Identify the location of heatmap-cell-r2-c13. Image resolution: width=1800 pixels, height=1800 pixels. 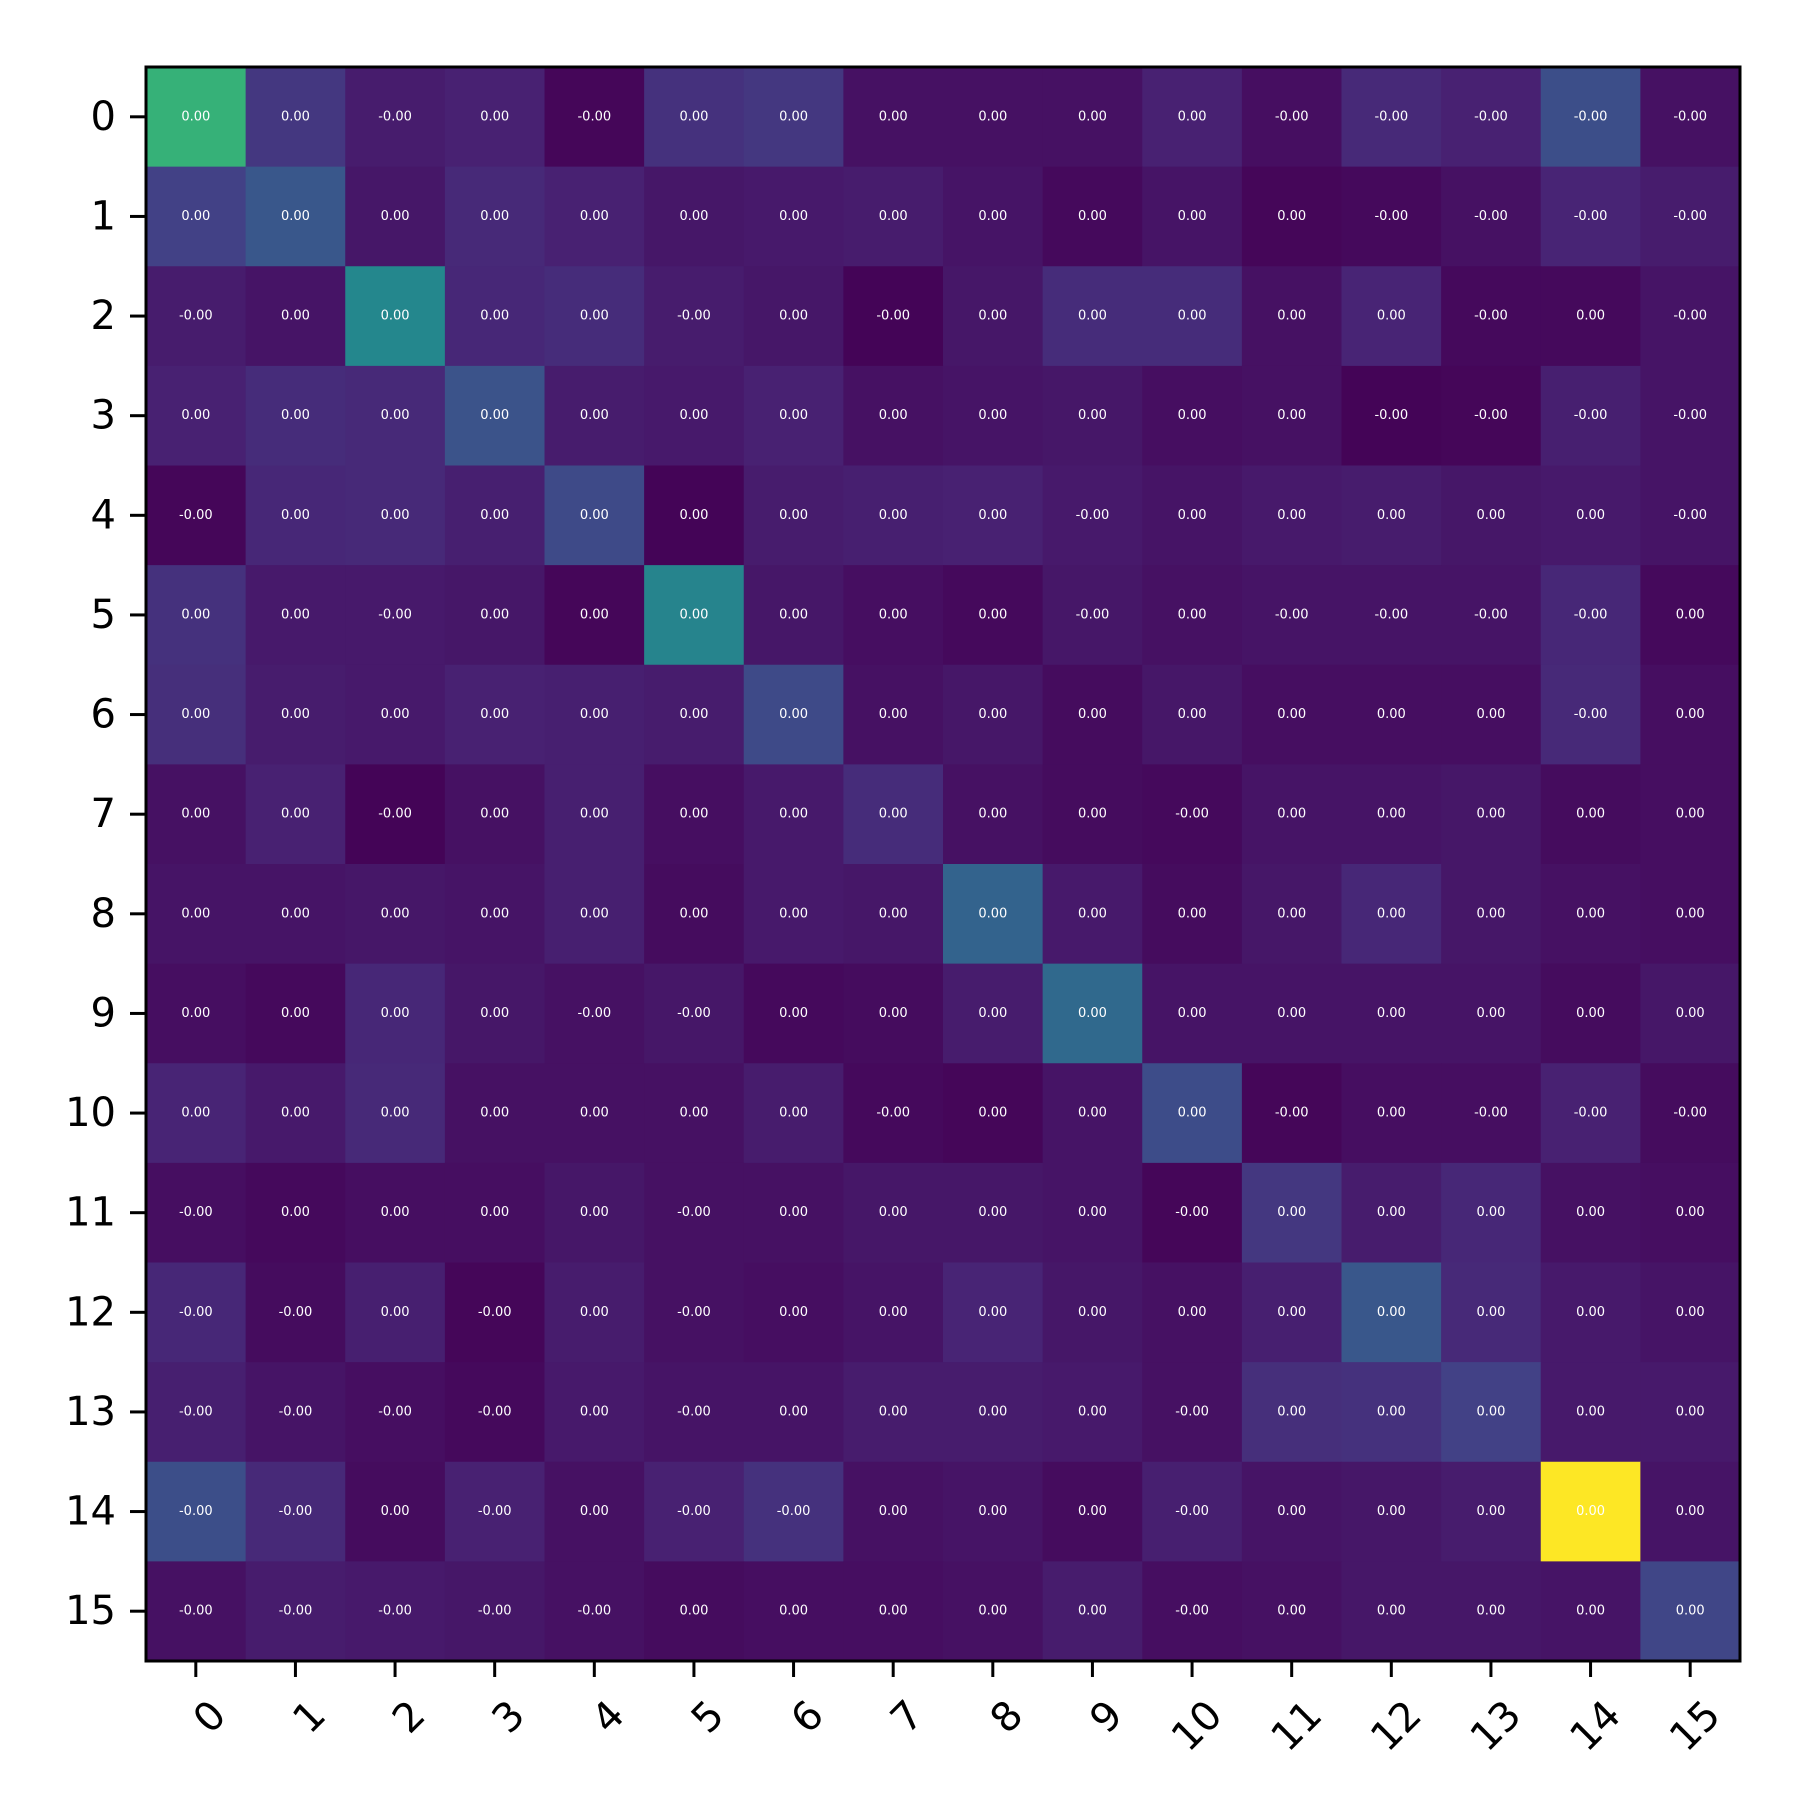
(1491, 316).